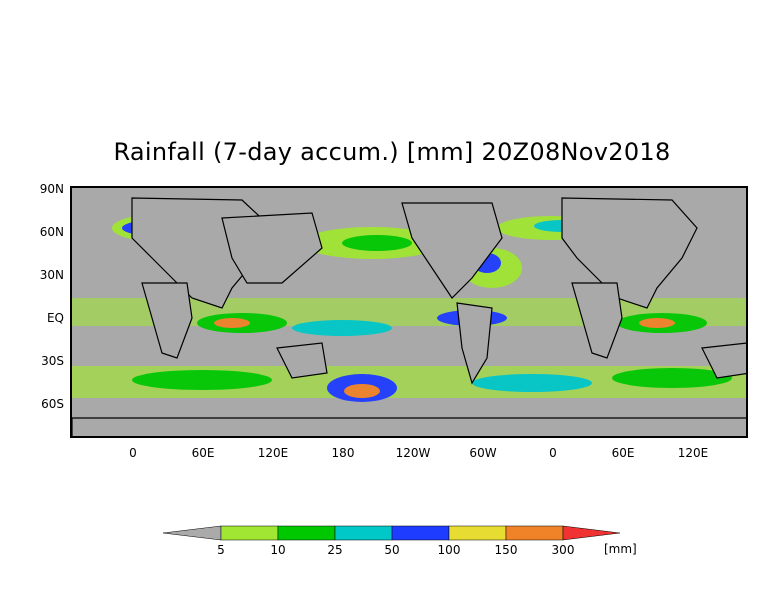 Image resolution: width=784 pixels, height=612 pixels. What do you see at coordinates (474, 343) in the screenshot?
I see `south-america-outline` at bounding box center [474, 343].